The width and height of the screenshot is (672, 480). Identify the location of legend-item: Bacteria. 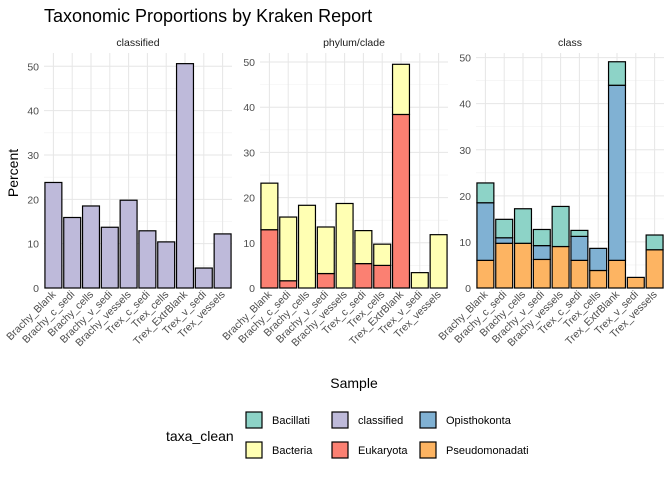
(279, 450).